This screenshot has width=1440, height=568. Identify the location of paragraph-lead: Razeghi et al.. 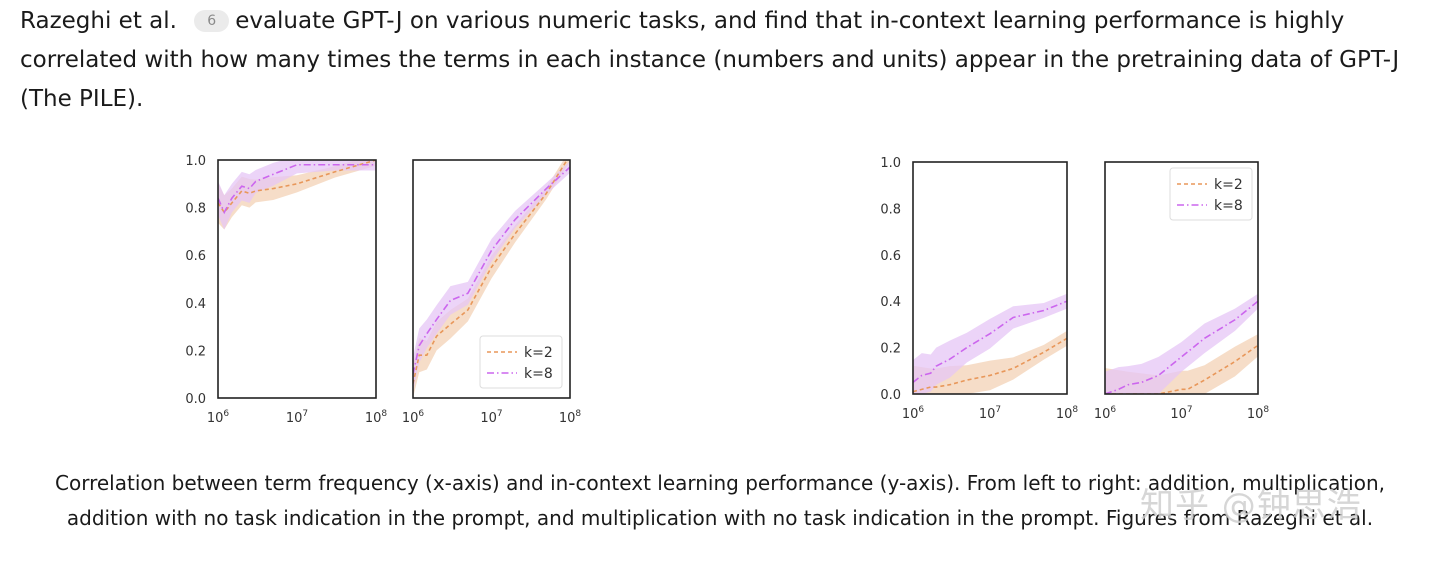
(102, 21).